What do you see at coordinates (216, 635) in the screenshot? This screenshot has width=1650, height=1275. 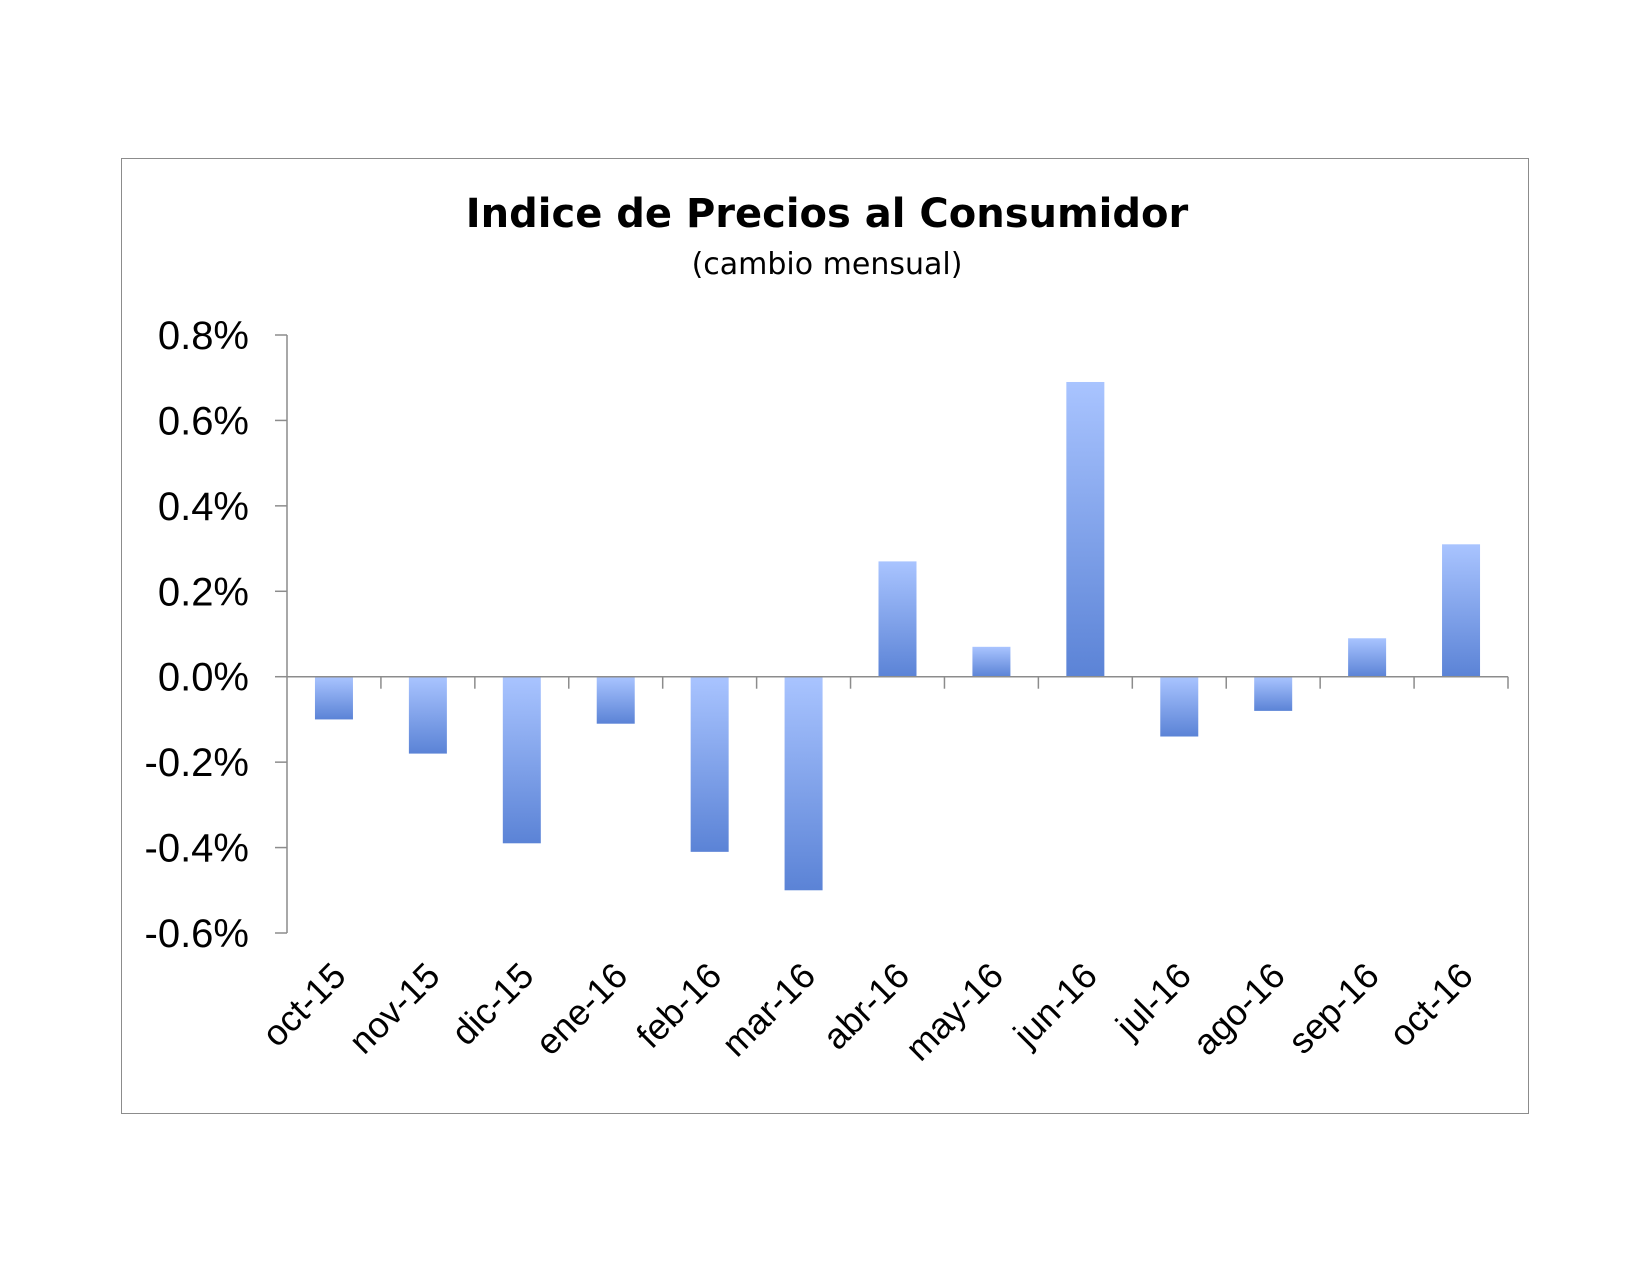 I see `y-axis: 0.8% 0.6% 0.4% 0.2% 0.0% -0.2% -0.4% -0.6%` at bounding box center [216, 635].